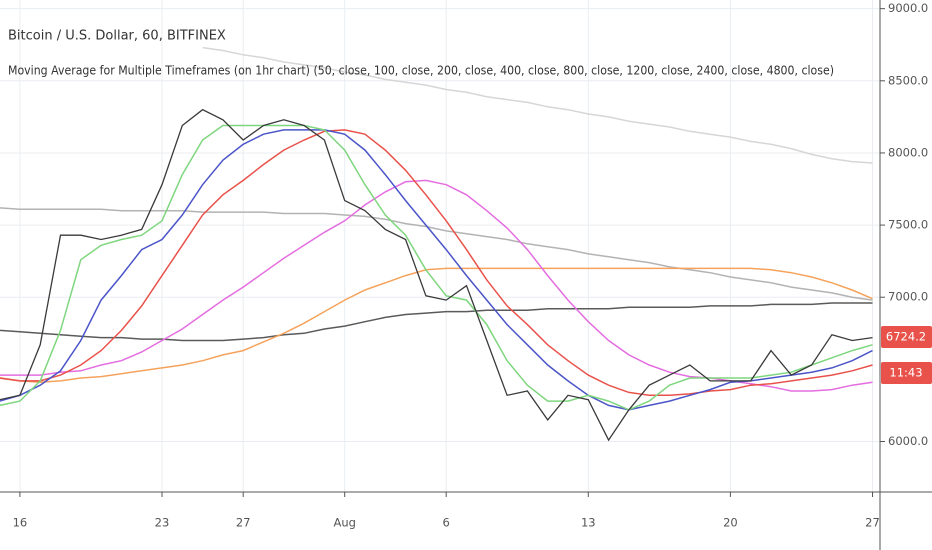 This screenshot has width=932, height=550. I want to click on countdown-tag, so click(906, 373).